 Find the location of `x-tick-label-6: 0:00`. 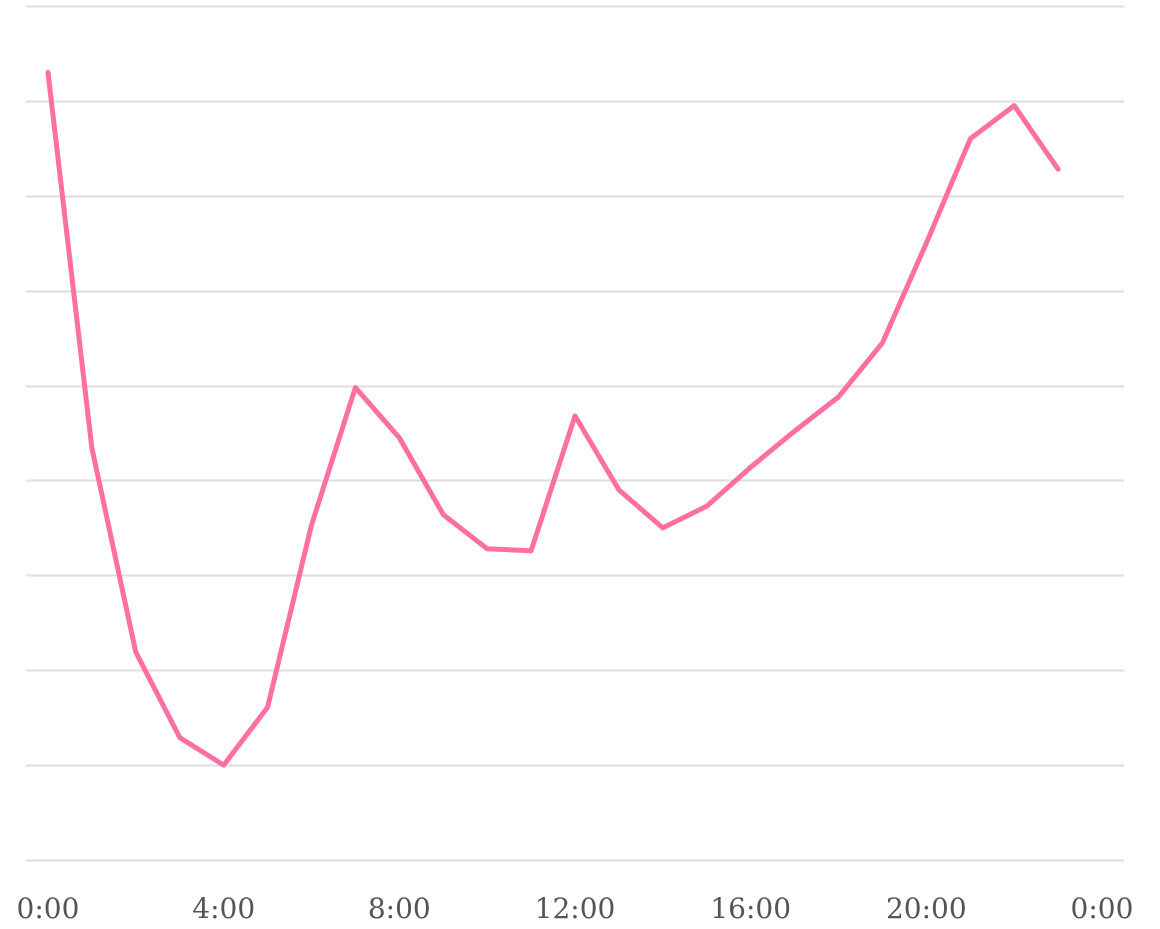

x-tick-label-6: 0:00 is located at coordinates (1102, 908).